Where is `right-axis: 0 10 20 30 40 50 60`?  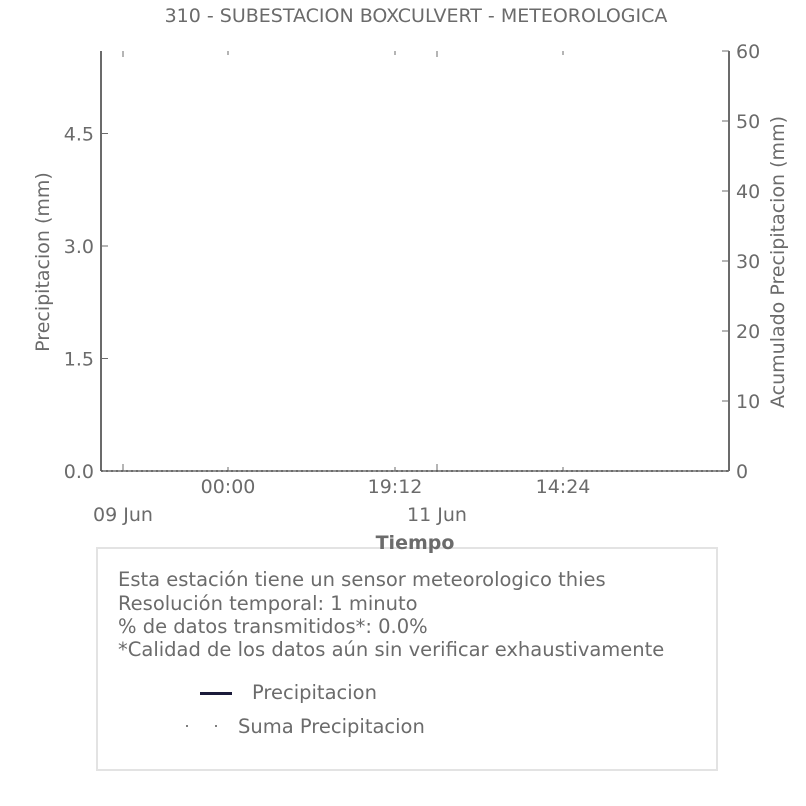 right-axis: 0 10 20 30 40 50 60 is located at coordinates (741, 262).